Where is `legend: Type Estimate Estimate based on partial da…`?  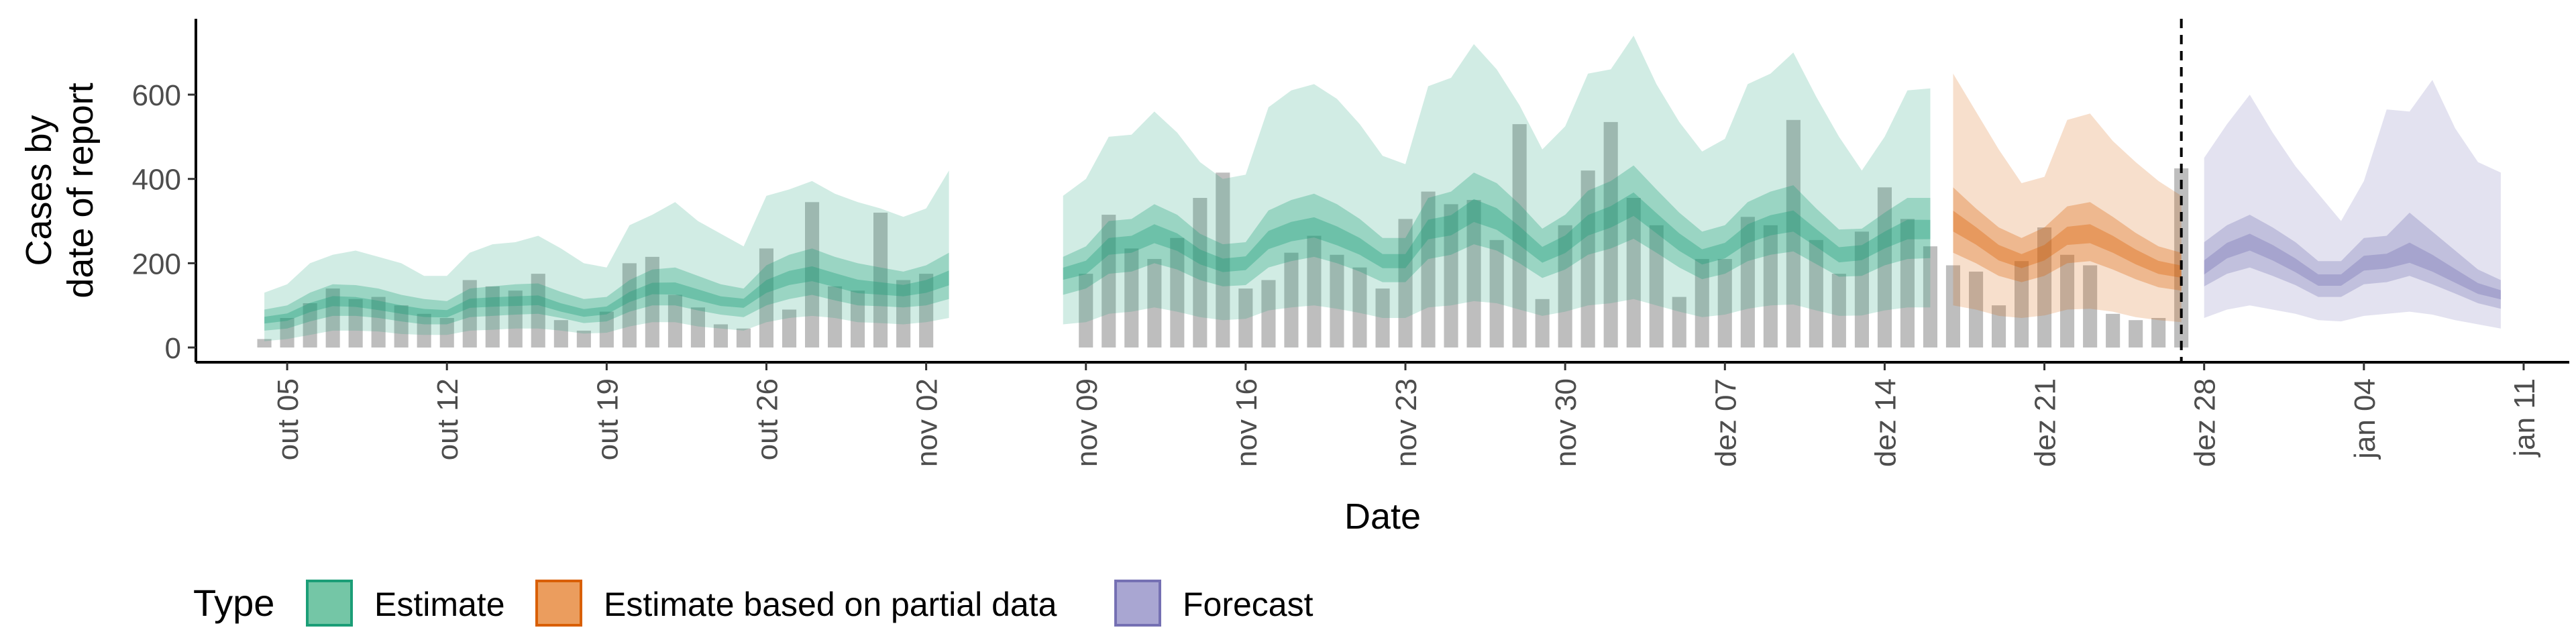 legend: Type Estimate Estimate based on partial da… is located at coordinates (753, 603).